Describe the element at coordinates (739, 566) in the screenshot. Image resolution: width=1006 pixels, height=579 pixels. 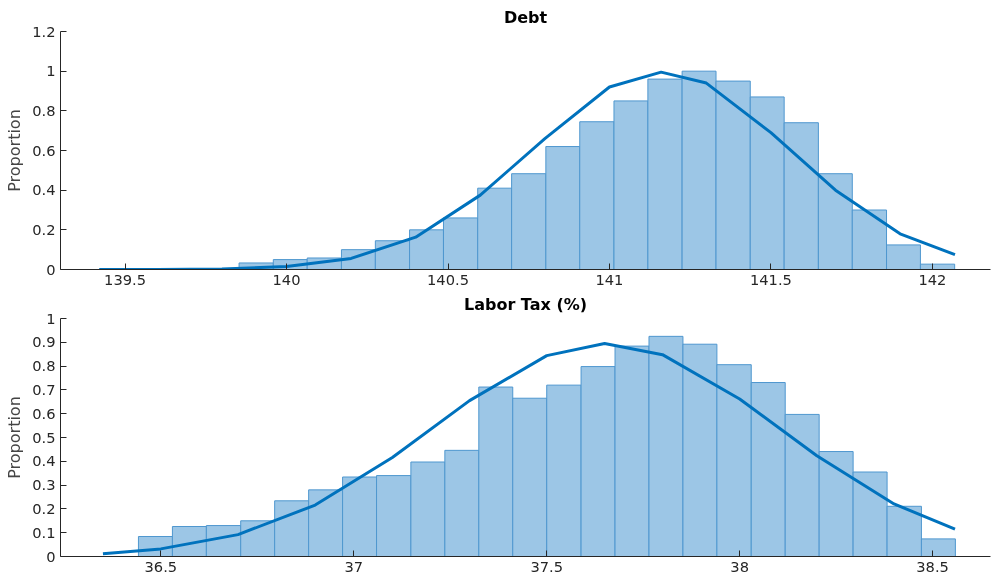
I see `x-tick-label: 38` at that location.